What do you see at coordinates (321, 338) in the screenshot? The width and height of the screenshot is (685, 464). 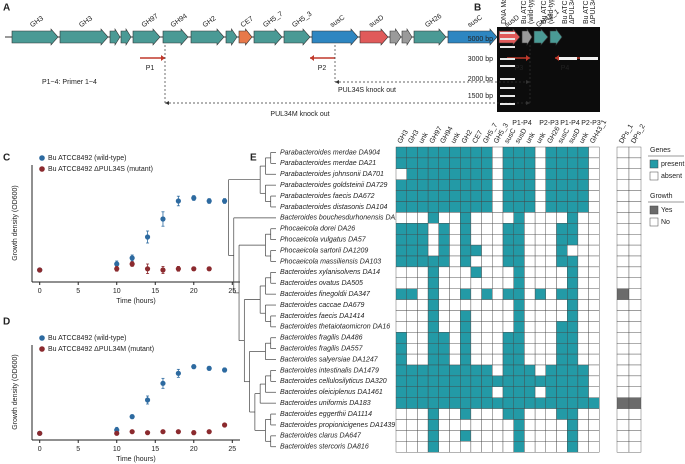 I see `row-label: Bacteroides fragilis DA486` at bounding box center [321, 338].